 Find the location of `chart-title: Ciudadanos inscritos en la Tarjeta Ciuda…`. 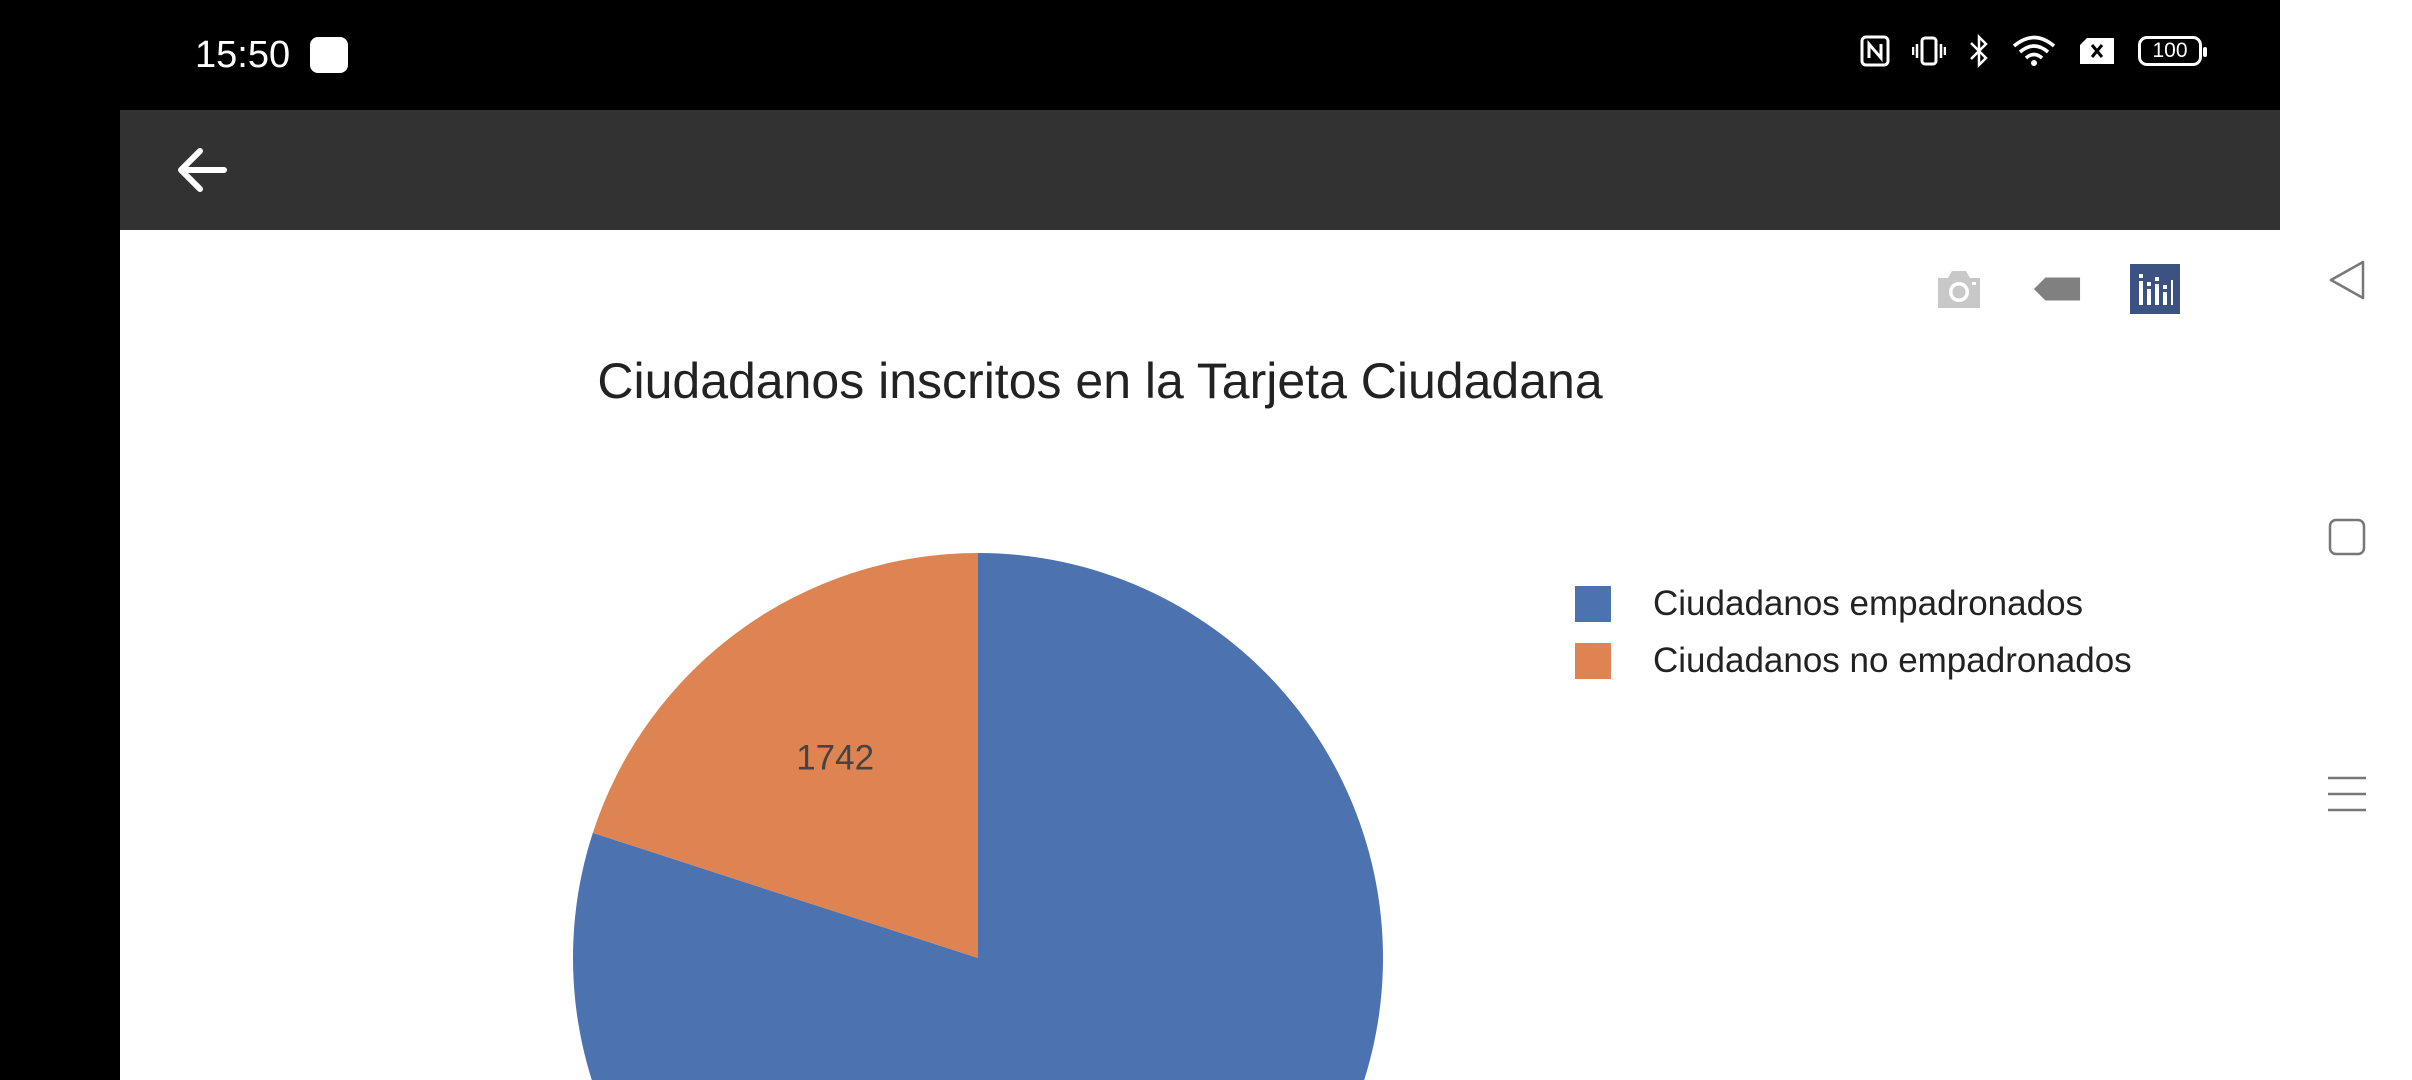

chart-title: Ciudadanos inscritos en la Tarjeta Ciuda… is located at coordinates (1100, 381).